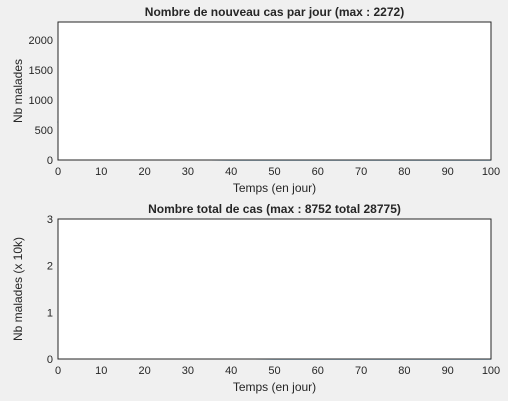 This screenshot has height=401, width=508. I want to click on y-tick-label: 1000, so click(41, 101).